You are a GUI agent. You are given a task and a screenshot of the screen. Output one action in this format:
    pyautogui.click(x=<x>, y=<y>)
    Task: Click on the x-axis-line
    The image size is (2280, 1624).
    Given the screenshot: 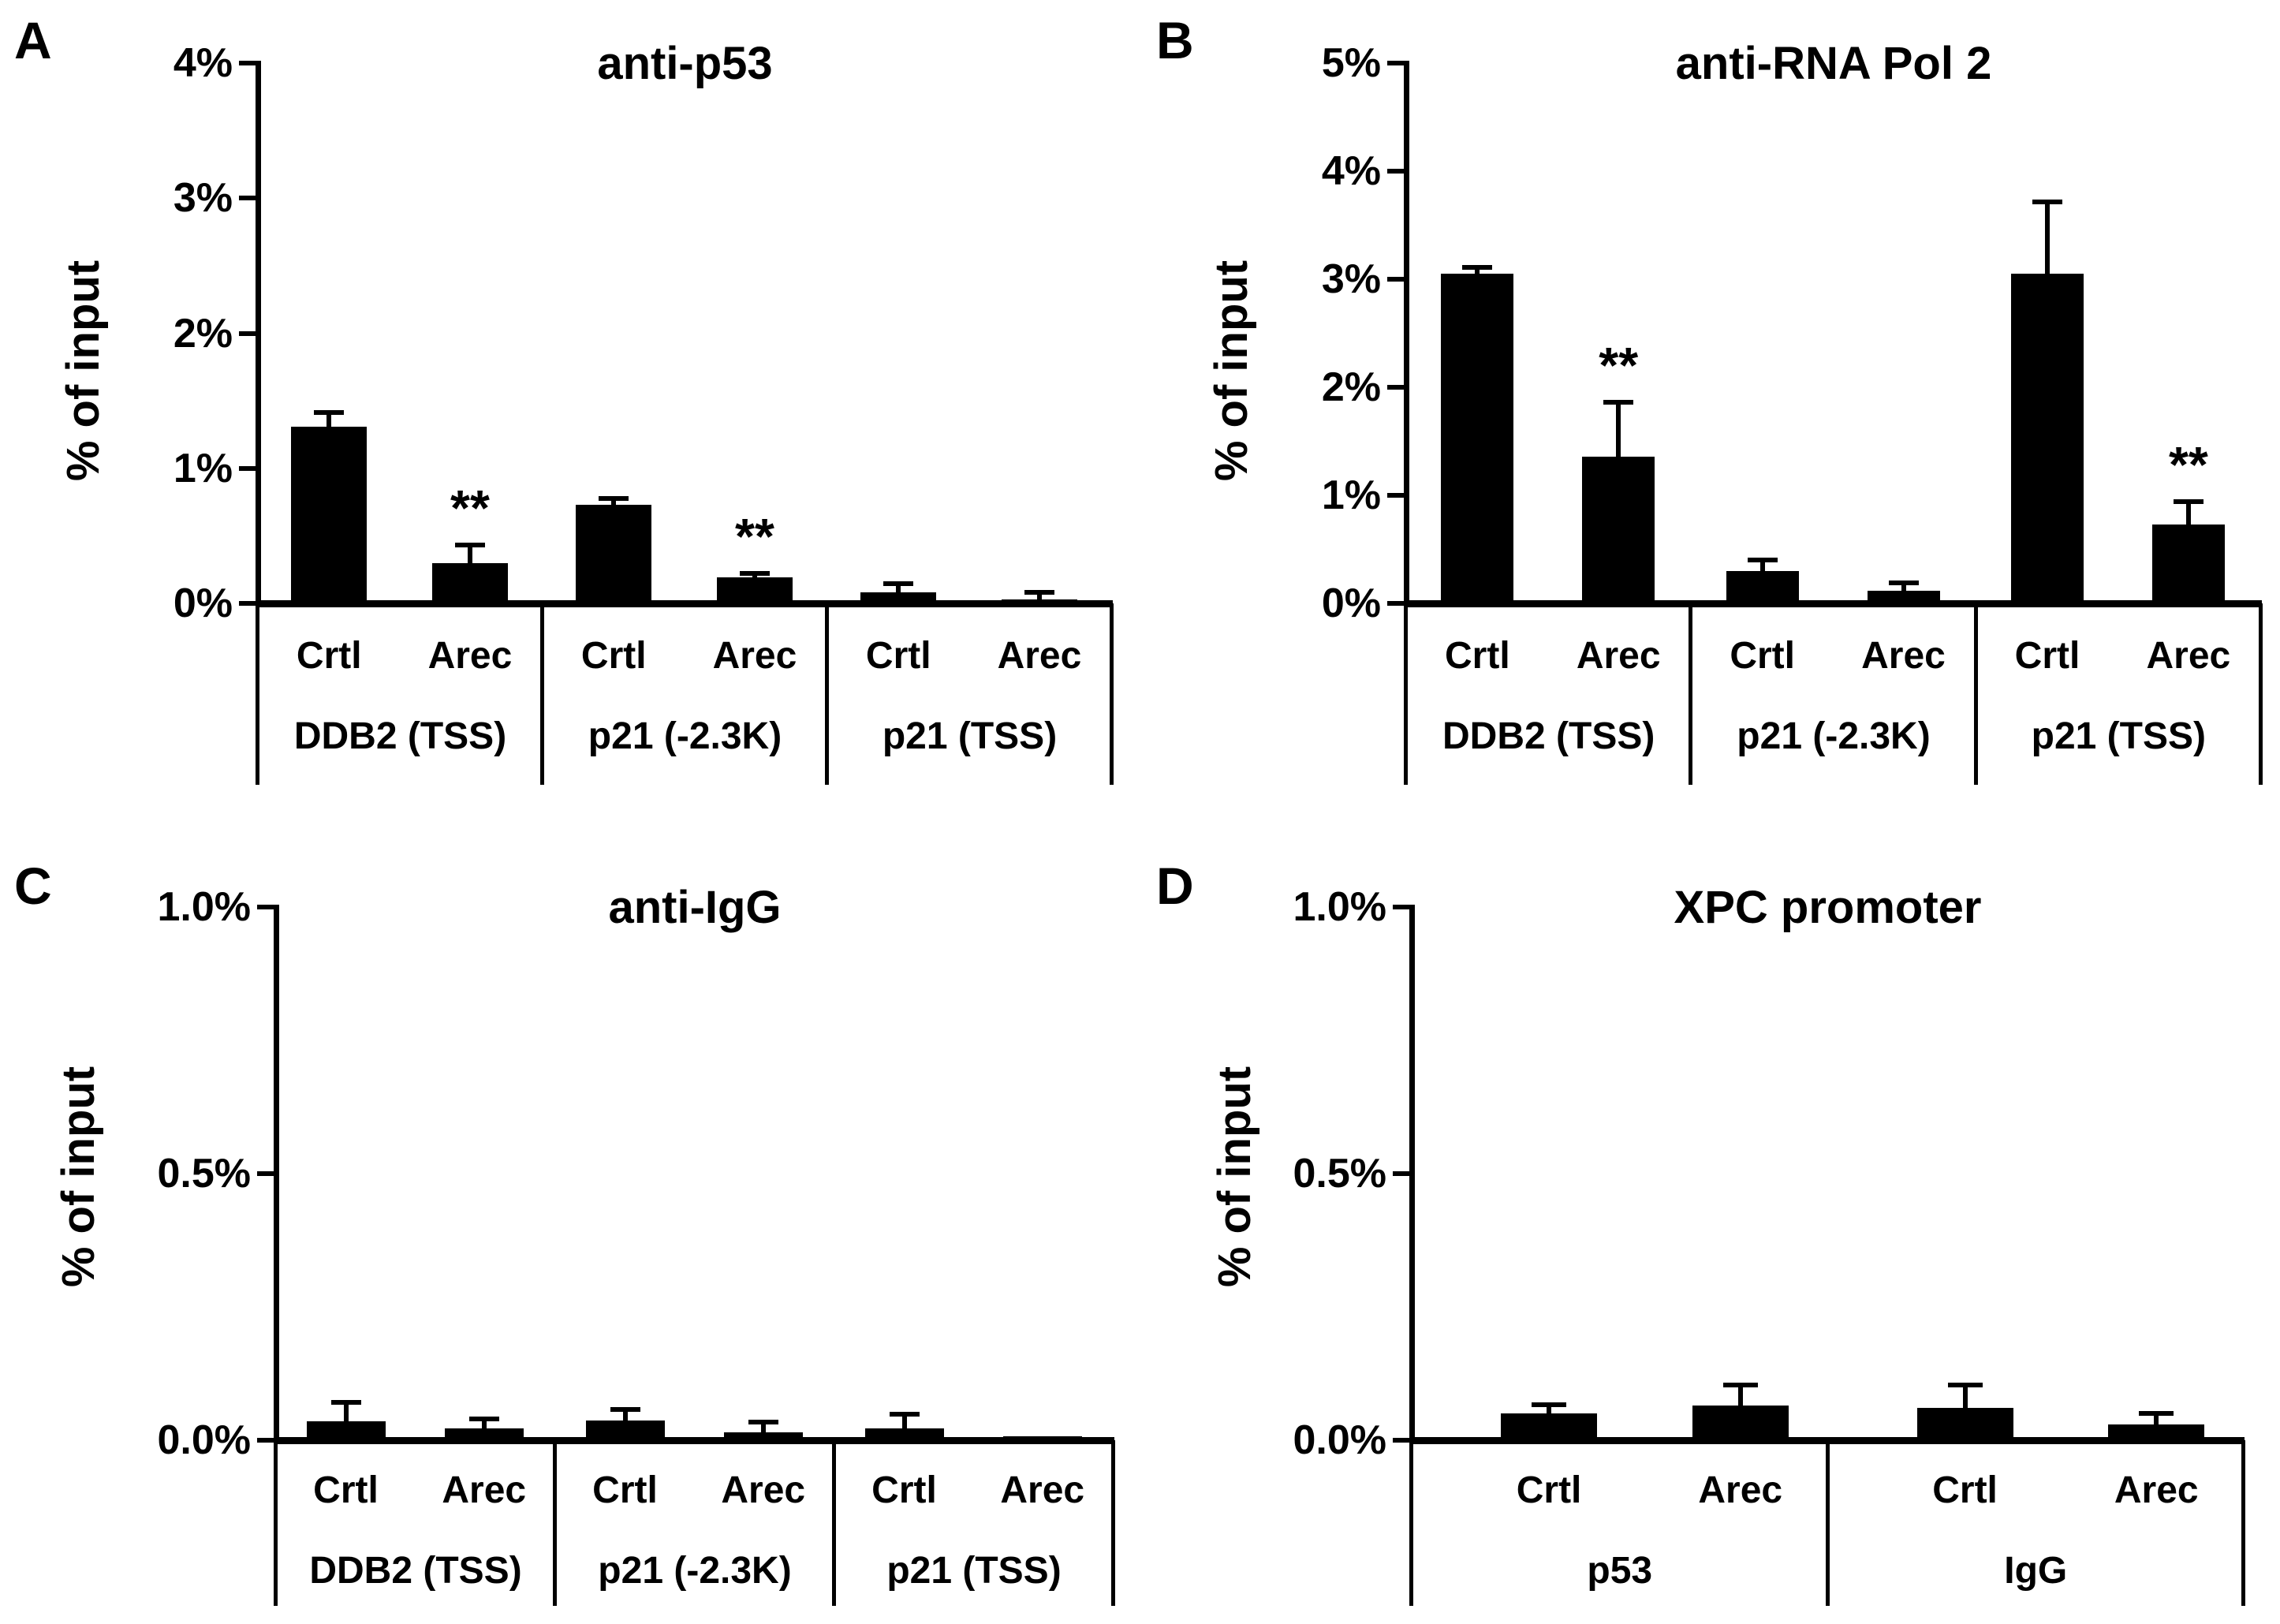 What is the action you would take?
    pyautogui.click(x=694, y=1440)
    